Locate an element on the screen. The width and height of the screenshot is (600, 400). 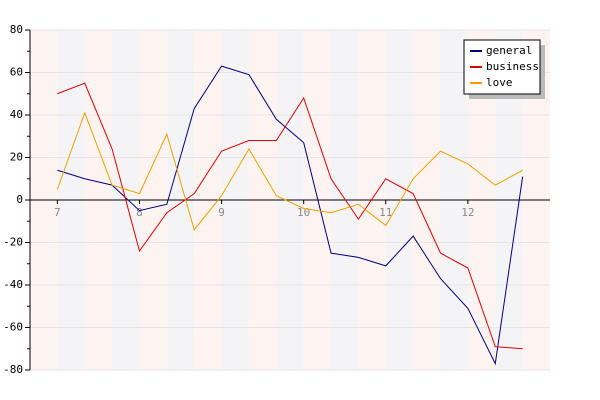
legend-label: general is located at coordinates (509, 50).